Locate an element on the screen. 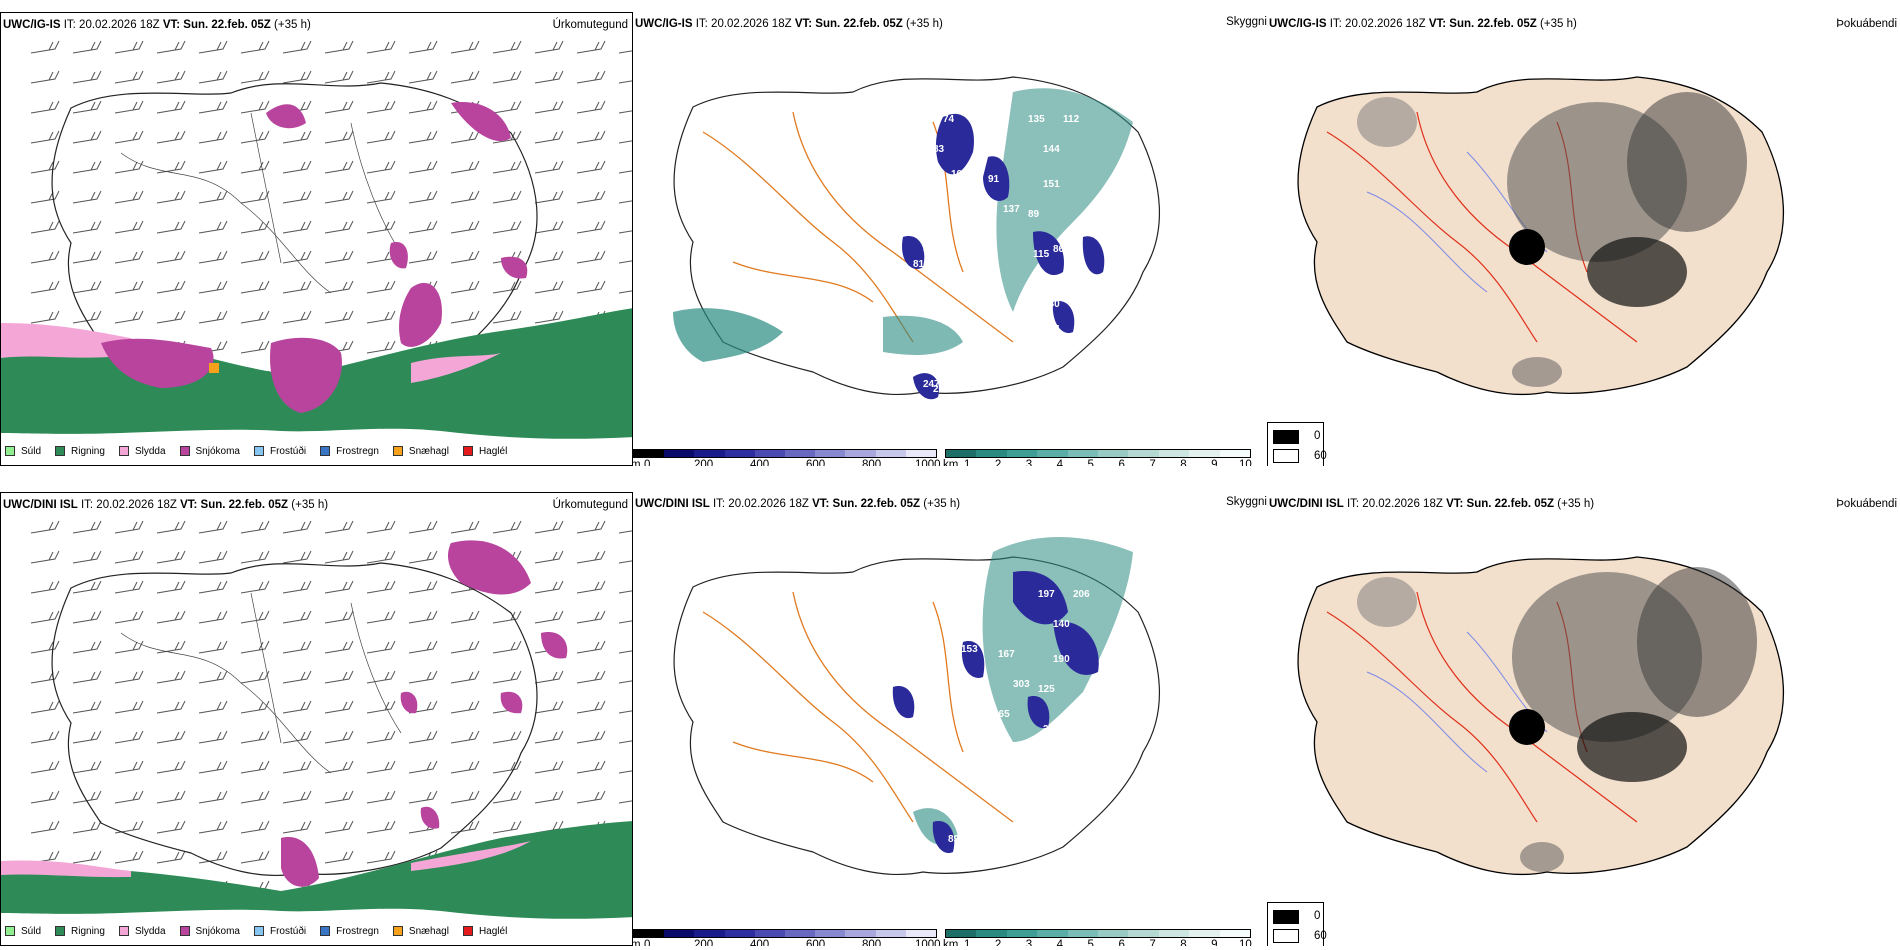 Image resolution: width=1900 pixels, height=950 pixels. visibility-value: 153 is located at coordinates (941, 859).